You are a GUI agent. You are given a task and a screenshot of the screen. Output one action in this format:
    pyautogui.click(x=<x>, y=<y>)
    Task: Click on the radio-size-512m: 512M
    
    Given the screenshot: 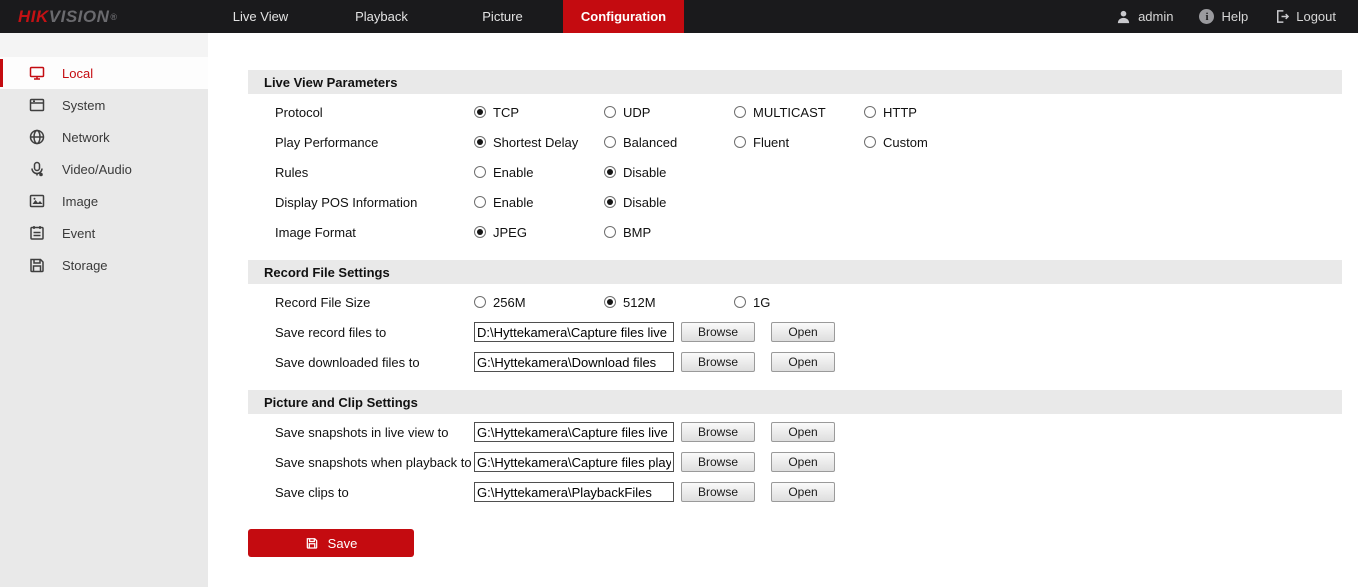 What is the action you would take?
    pyautogui.click(x=669, y=302)
    